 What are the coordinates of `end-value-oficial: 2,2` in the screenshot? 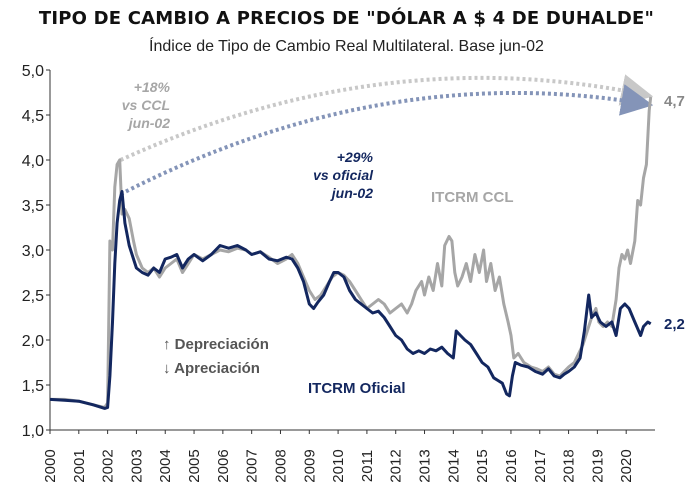 It's located at (674, 324).